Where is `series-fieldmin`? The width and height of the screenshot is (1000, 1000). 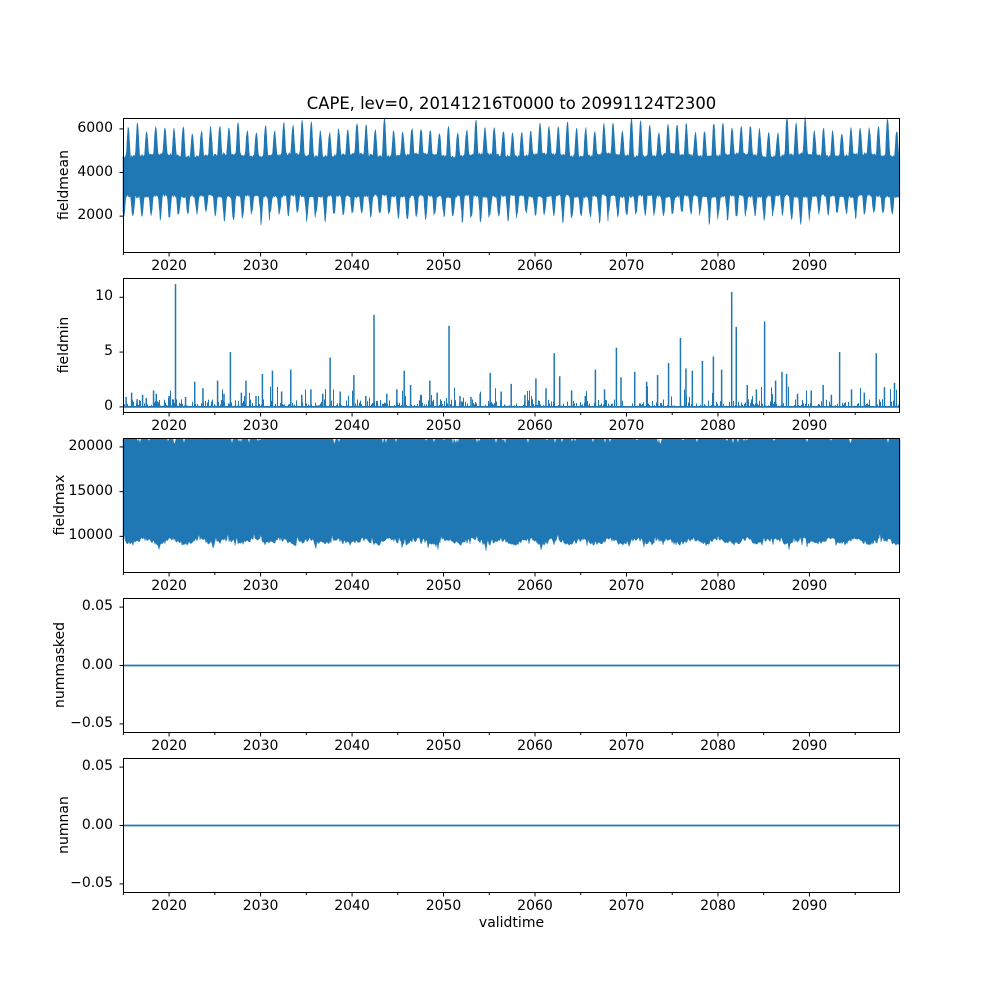
series-fieldmin is located at coordinates (511, 346).